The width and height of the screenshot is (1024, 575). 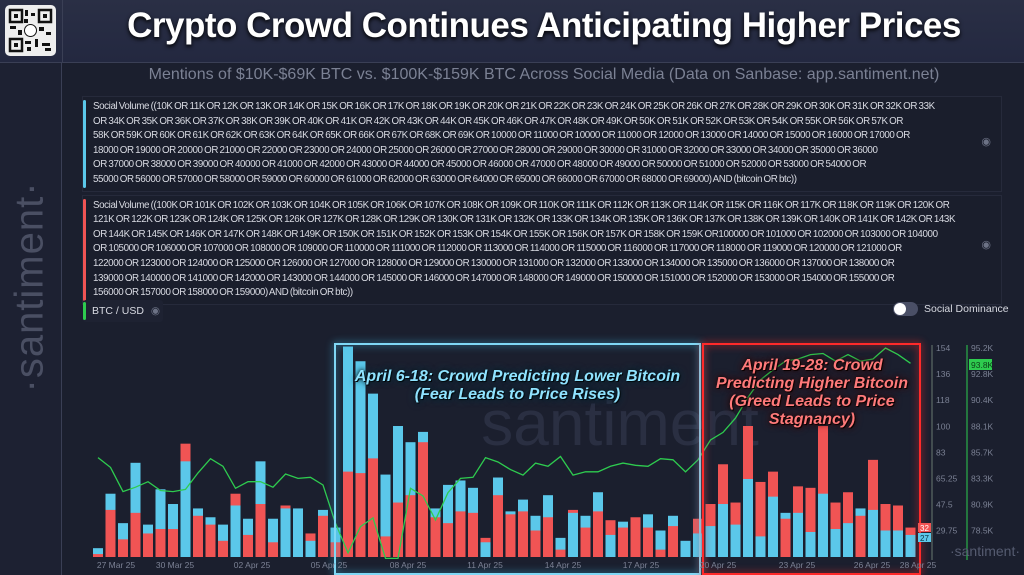 I want to click on social-dominance-label: Social Dominance, so click(x=966, y=309).